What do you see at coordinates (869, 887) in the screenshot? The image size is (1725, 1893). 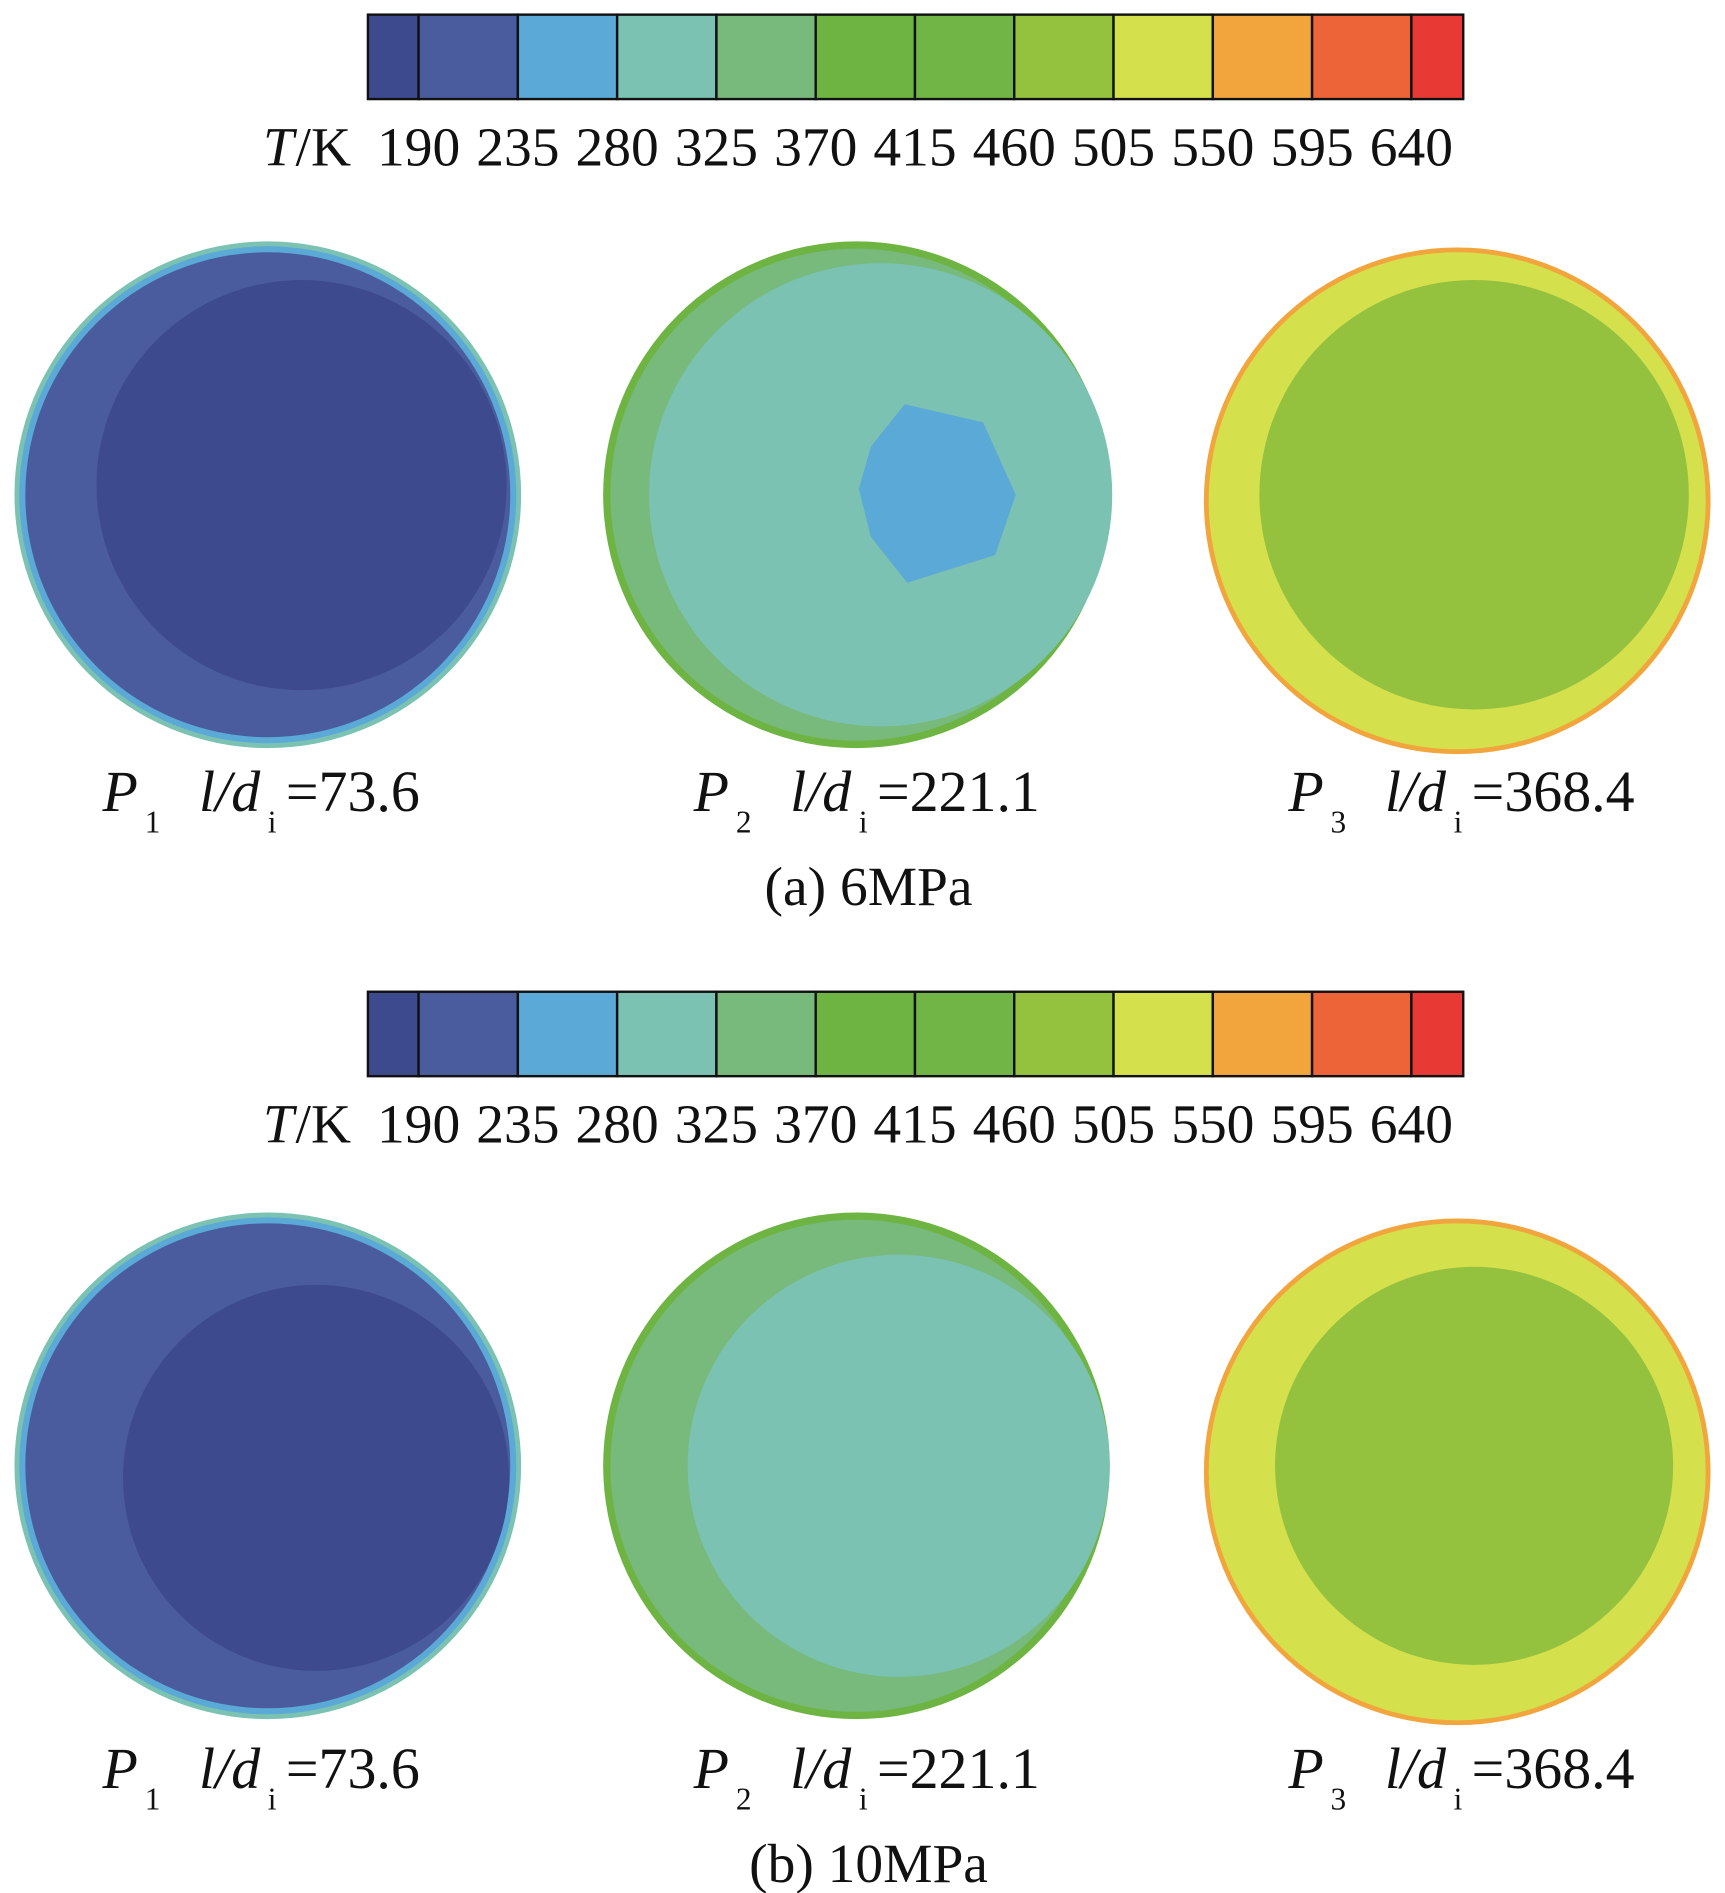 I see `caption: (a) 6MPa` at bounding box center [869, 887].